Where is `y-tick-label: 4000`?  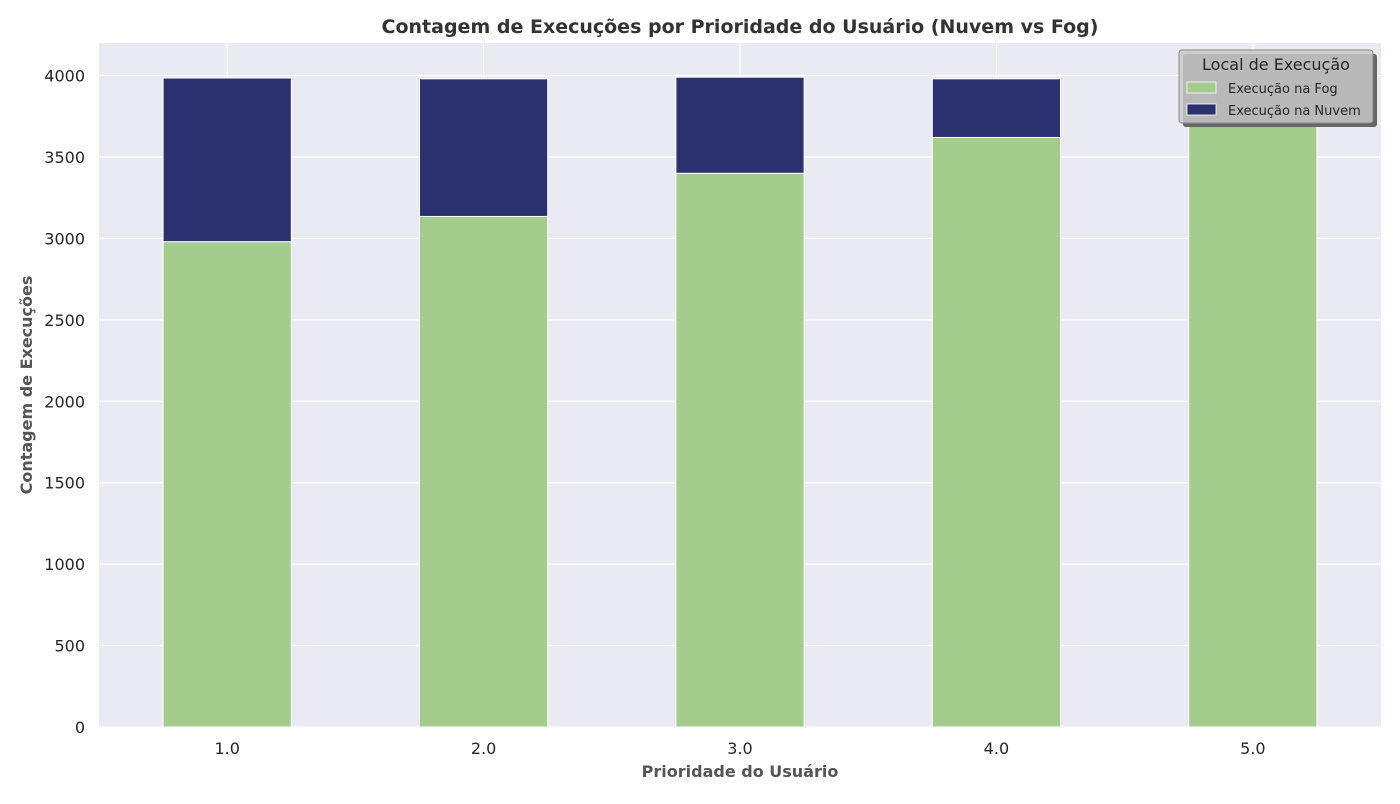 y-tick-label: 4000 is located at coordinates (64, 76).